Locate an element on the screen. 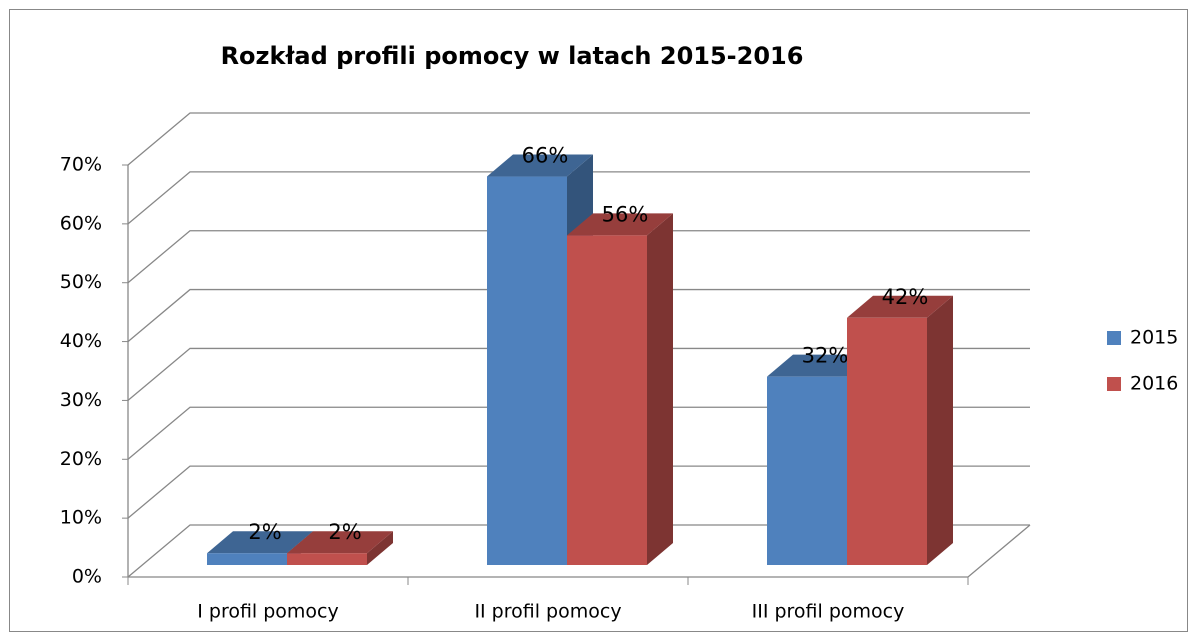  data-label: 66% is located at coordinates (545, 156).